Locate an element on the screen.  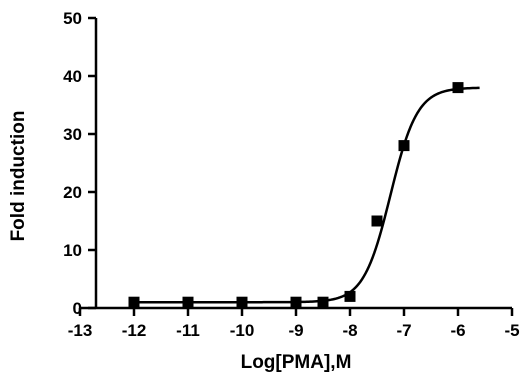
x-tick-label: -10 is located at coordinates (242, 330).